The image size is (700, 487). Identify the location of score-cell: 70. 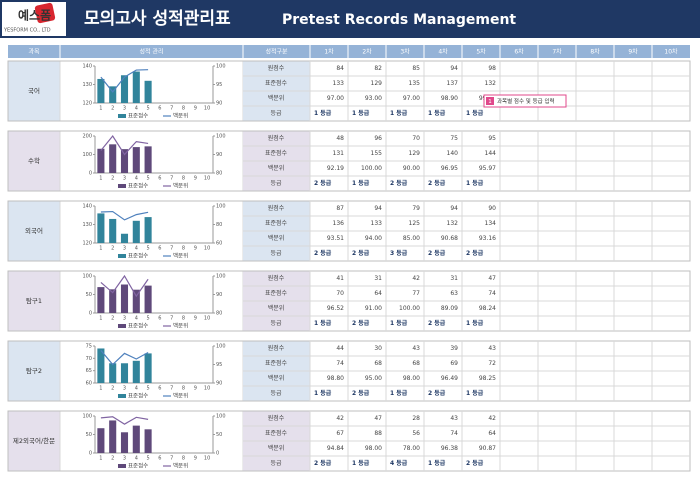
(340, 293).